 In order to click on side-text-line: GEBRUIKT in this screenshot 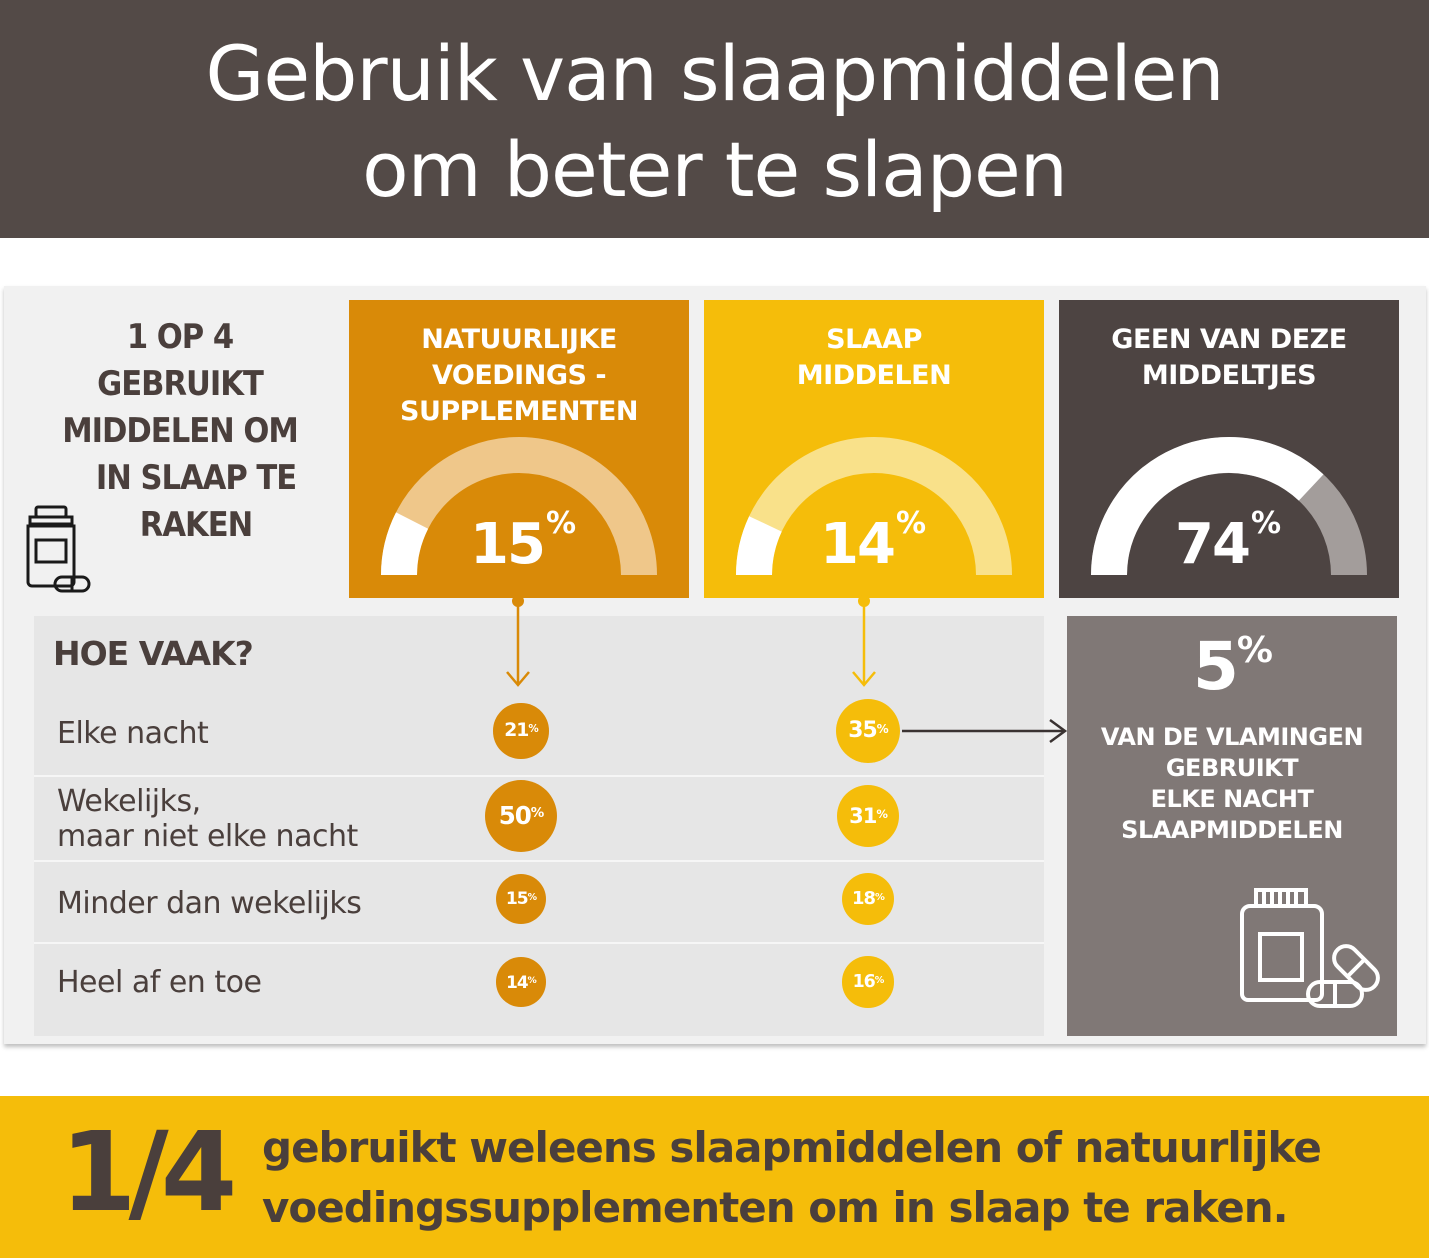, I will do `click(1232, 768)`.